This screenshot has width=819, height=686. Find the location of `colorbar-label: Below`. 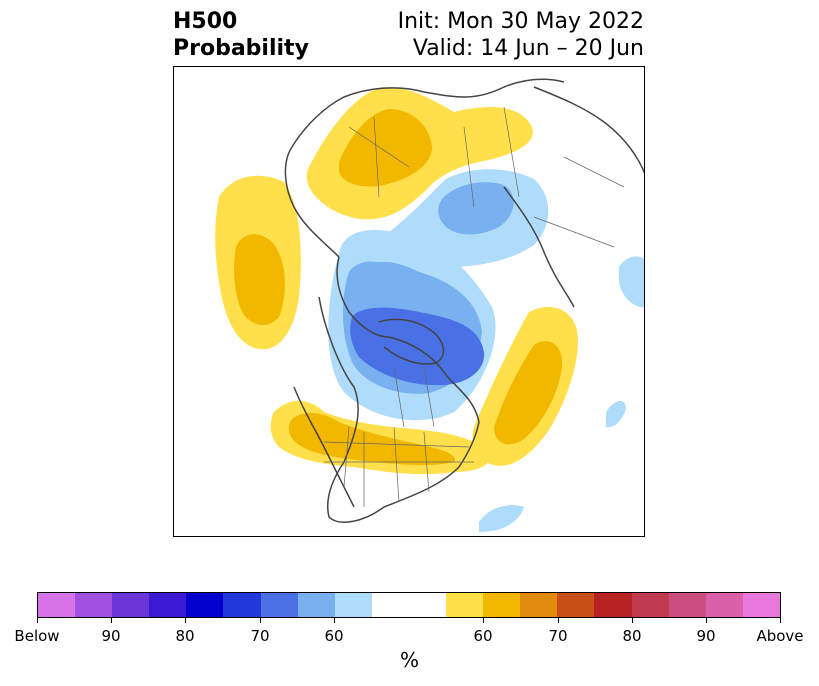

colorbar-label: Below is located at coordinates (37, 636).